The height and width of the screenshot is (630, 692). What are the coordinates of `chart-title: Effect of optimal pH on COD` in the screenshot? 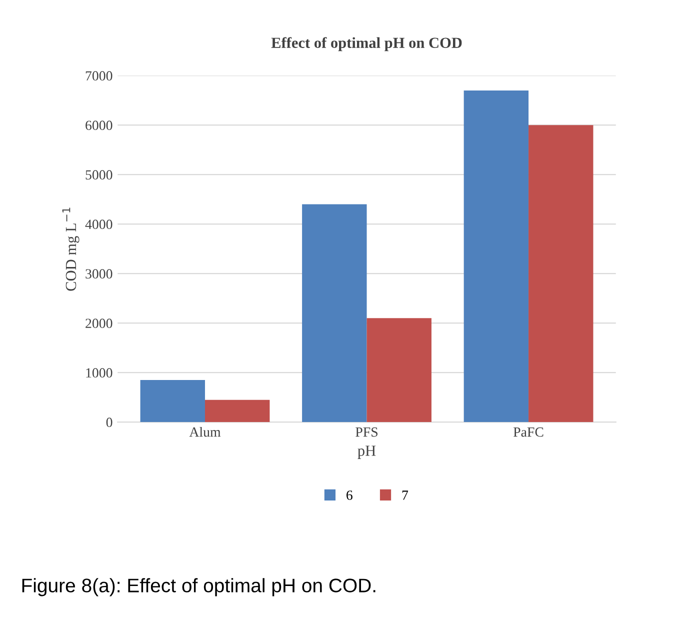 It's located at (366, 44).